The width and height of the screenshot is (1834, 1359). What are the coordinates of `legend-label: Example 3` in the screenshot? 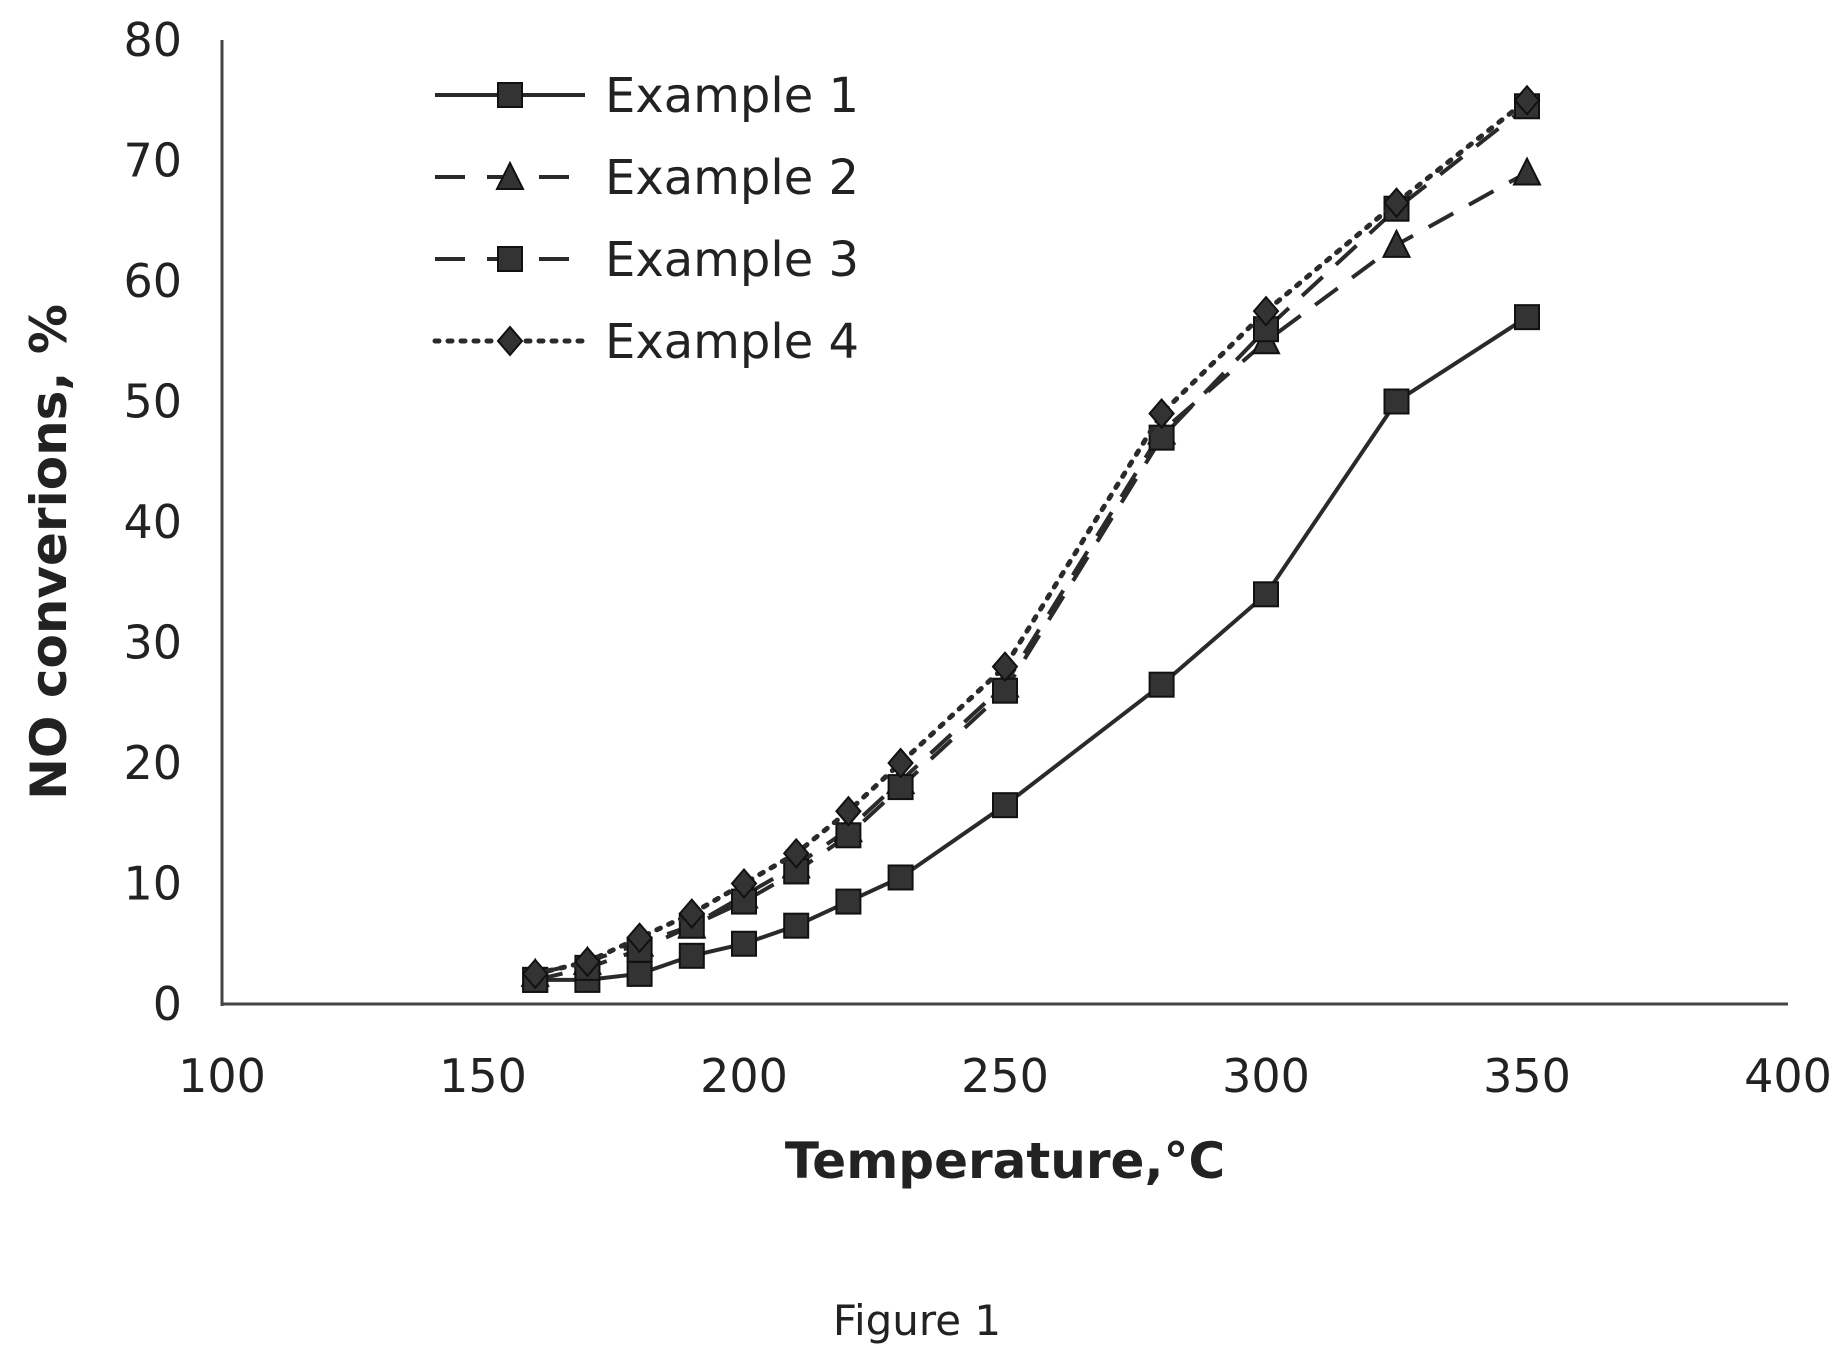 It's located at (732, 260).